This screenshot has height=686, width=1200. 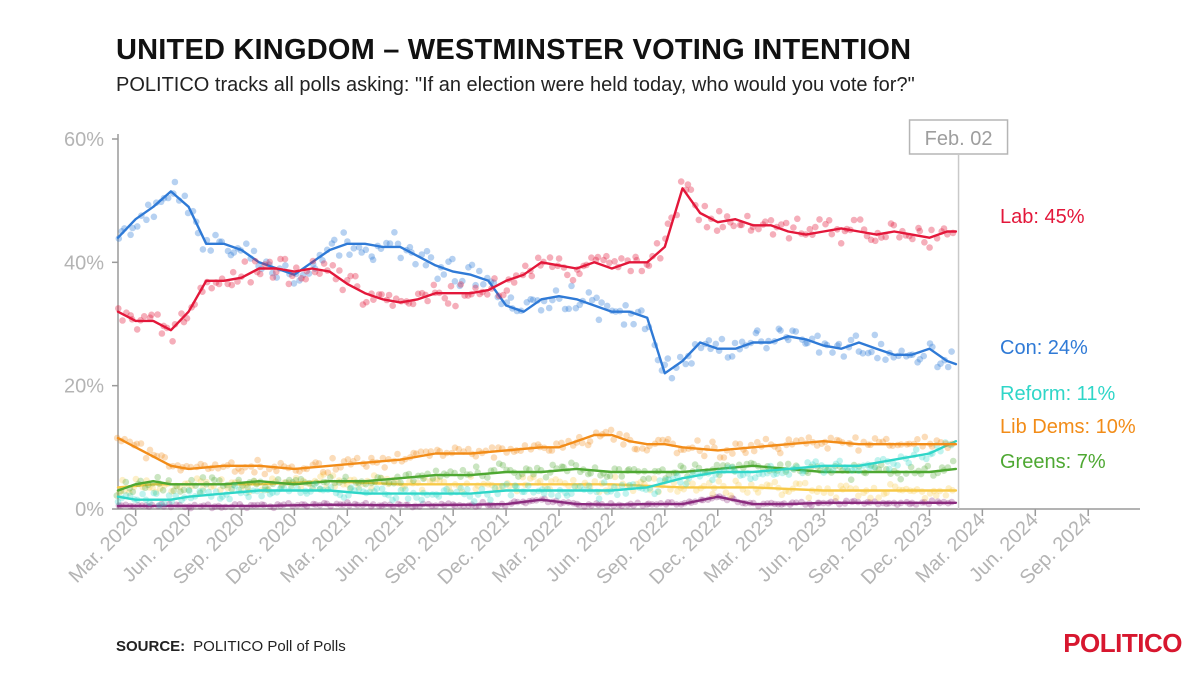 What do you see at coordinates (537, 452) in the screenshot?
I see `trend-line-lib-dems` at bounding box center [537, 452].